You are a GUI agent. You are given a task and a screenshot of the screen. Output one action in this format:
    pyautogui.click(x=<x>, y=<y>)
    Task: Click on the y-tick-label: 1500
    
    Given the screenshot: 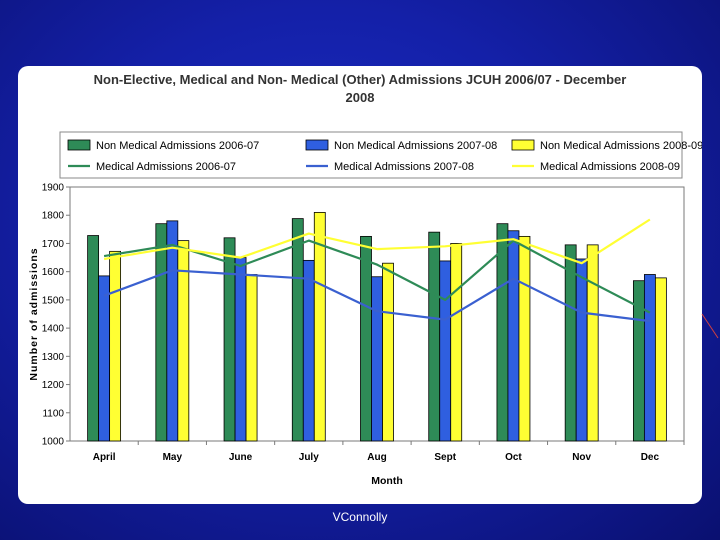 What is the action you would take?
    pyautogui.click(x=53, y=300)
    